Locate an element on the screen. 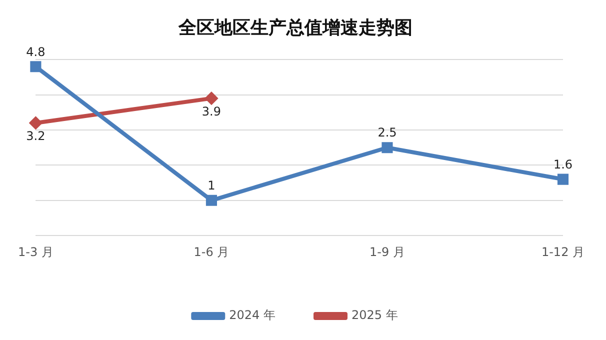 The width and height of the screenshot is (606, 340). data-label: 1.6 is located at coordinates (563, 164).